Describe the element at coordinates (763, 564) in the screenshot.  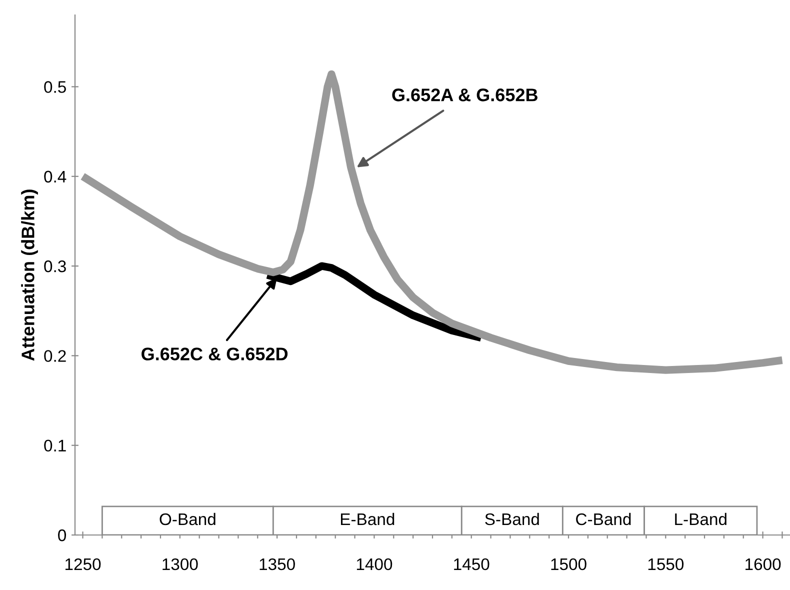
I see `x-tick-label: 1600` at that location.